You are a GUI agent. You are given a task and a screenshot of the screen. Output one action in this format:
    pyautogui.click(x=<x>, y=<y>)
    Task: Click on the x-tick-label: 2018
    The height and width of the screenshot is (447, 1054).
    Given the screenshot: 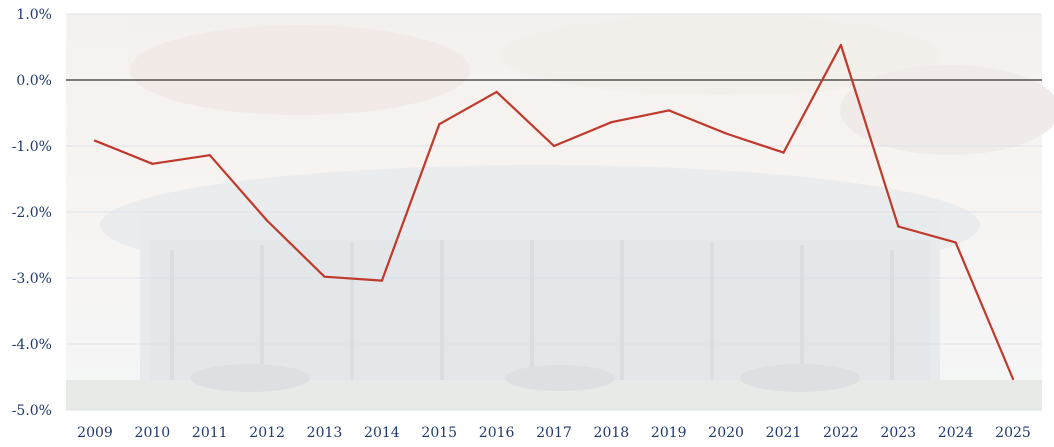 What is the action you would take?
    pyautogui.click(x=612, y=433)
    